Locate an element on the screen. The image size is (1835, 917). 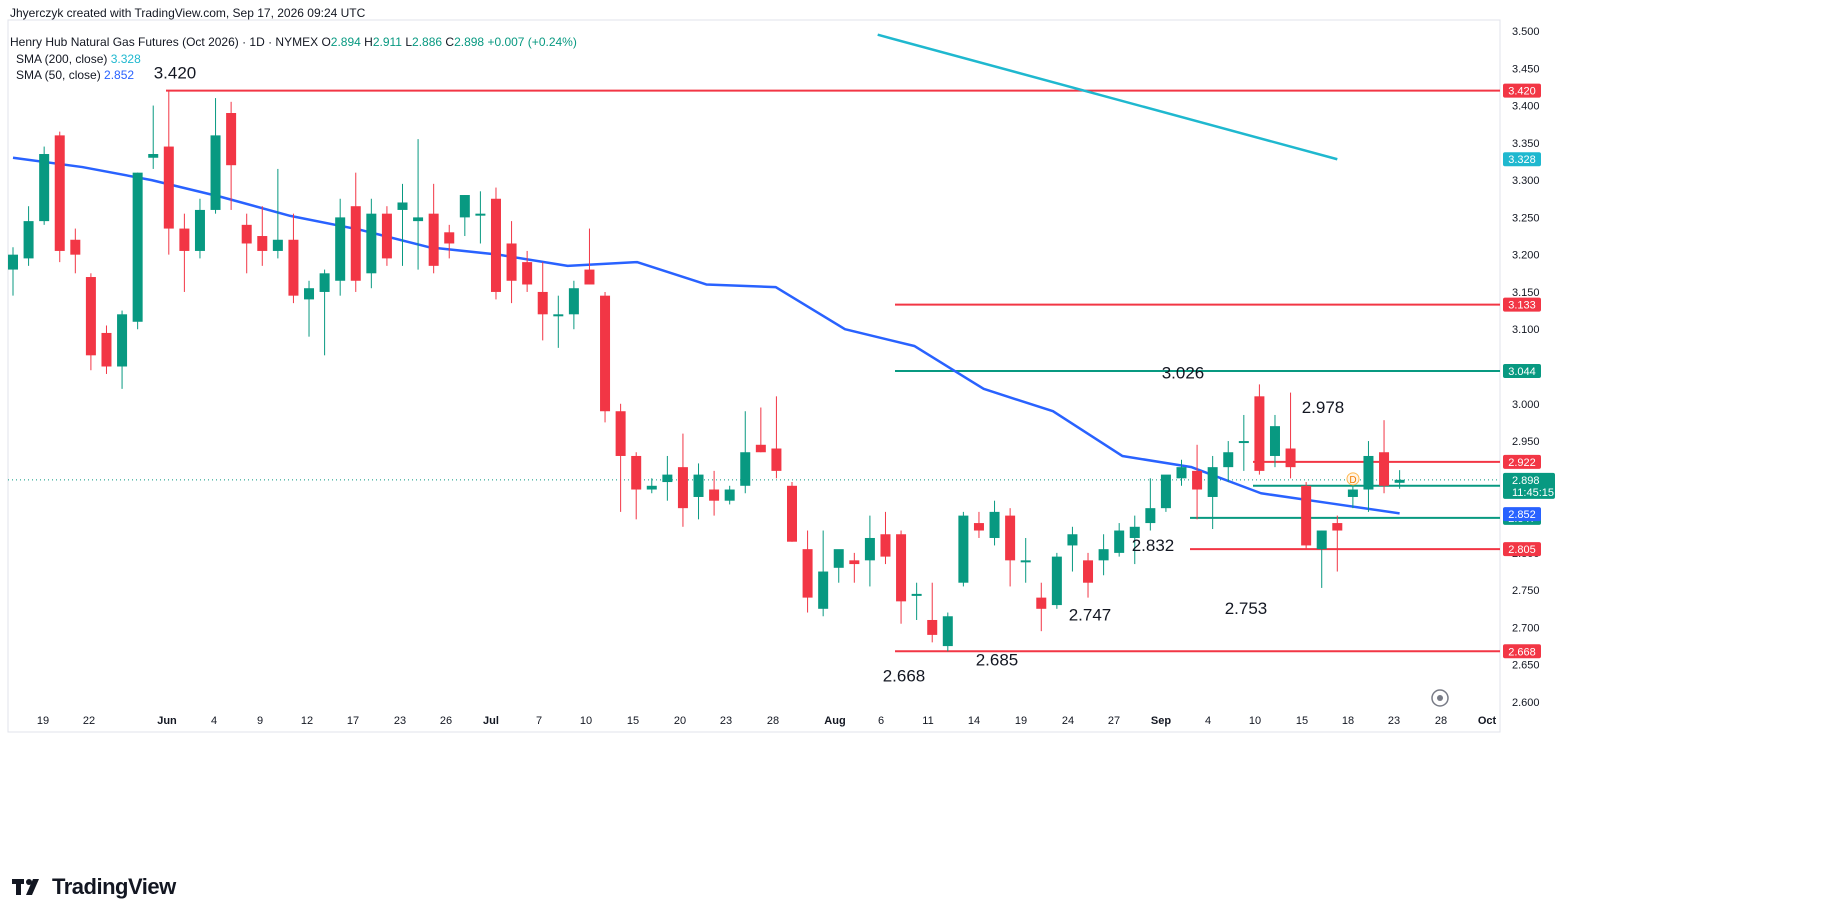
level-tag-text: 3.044 is located at coordinates (1522, 372).